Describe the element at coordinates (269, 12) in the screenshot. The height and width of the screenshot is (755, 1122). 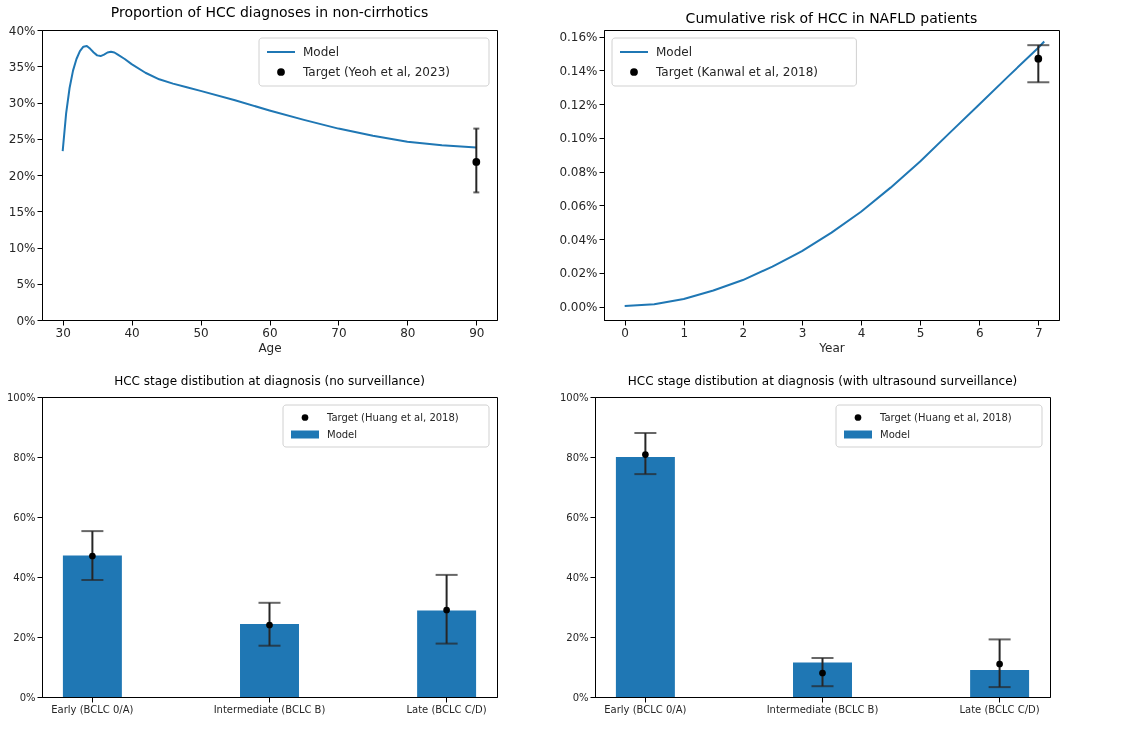
I see `chart-title: Proportion of HCC diagnoses in non-cirrhotics` at that location.